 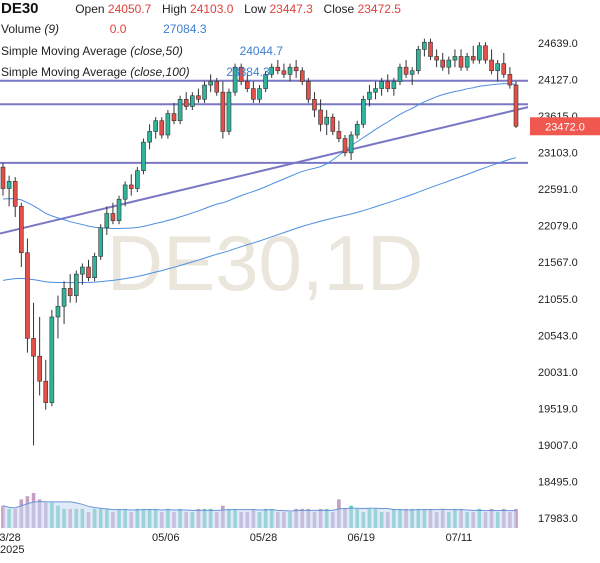 What do you see at coordinates (166, 538) in the screenshot?
I see `x-tick-label: 05/06` at bounding box center [166, 538].